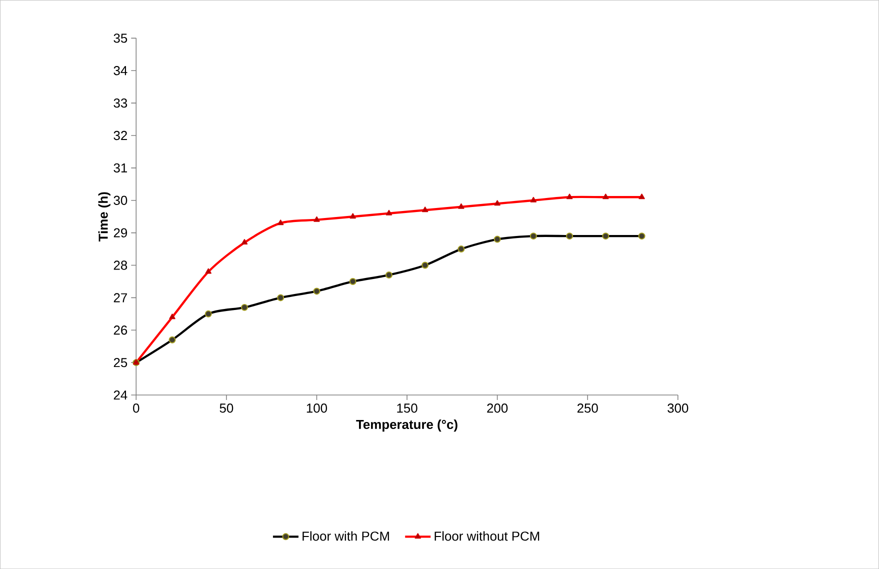  What do you see at coordinates (121, 265) in the screenshot?
I see `y-tick-label: 28` at bounding box center [121, 265].